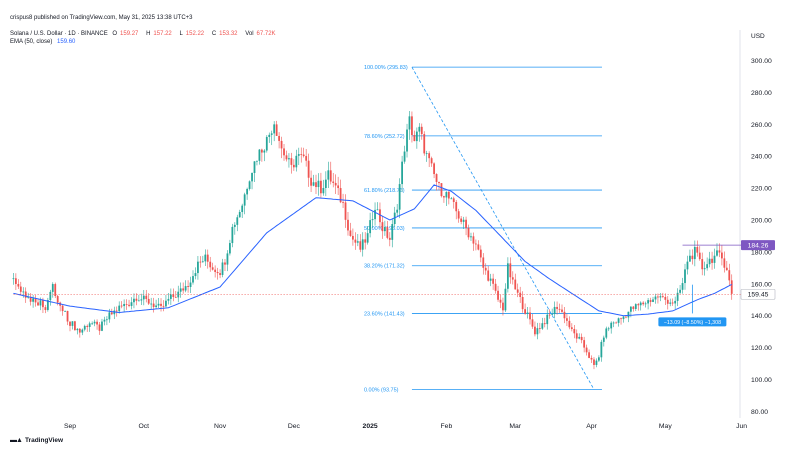 The width and height of the screenshot is (789, 453). What do you see at coordinates (447, 426) in the screenshot?
I see `x-tick-label: Feb` at bounding box center [447, 426].